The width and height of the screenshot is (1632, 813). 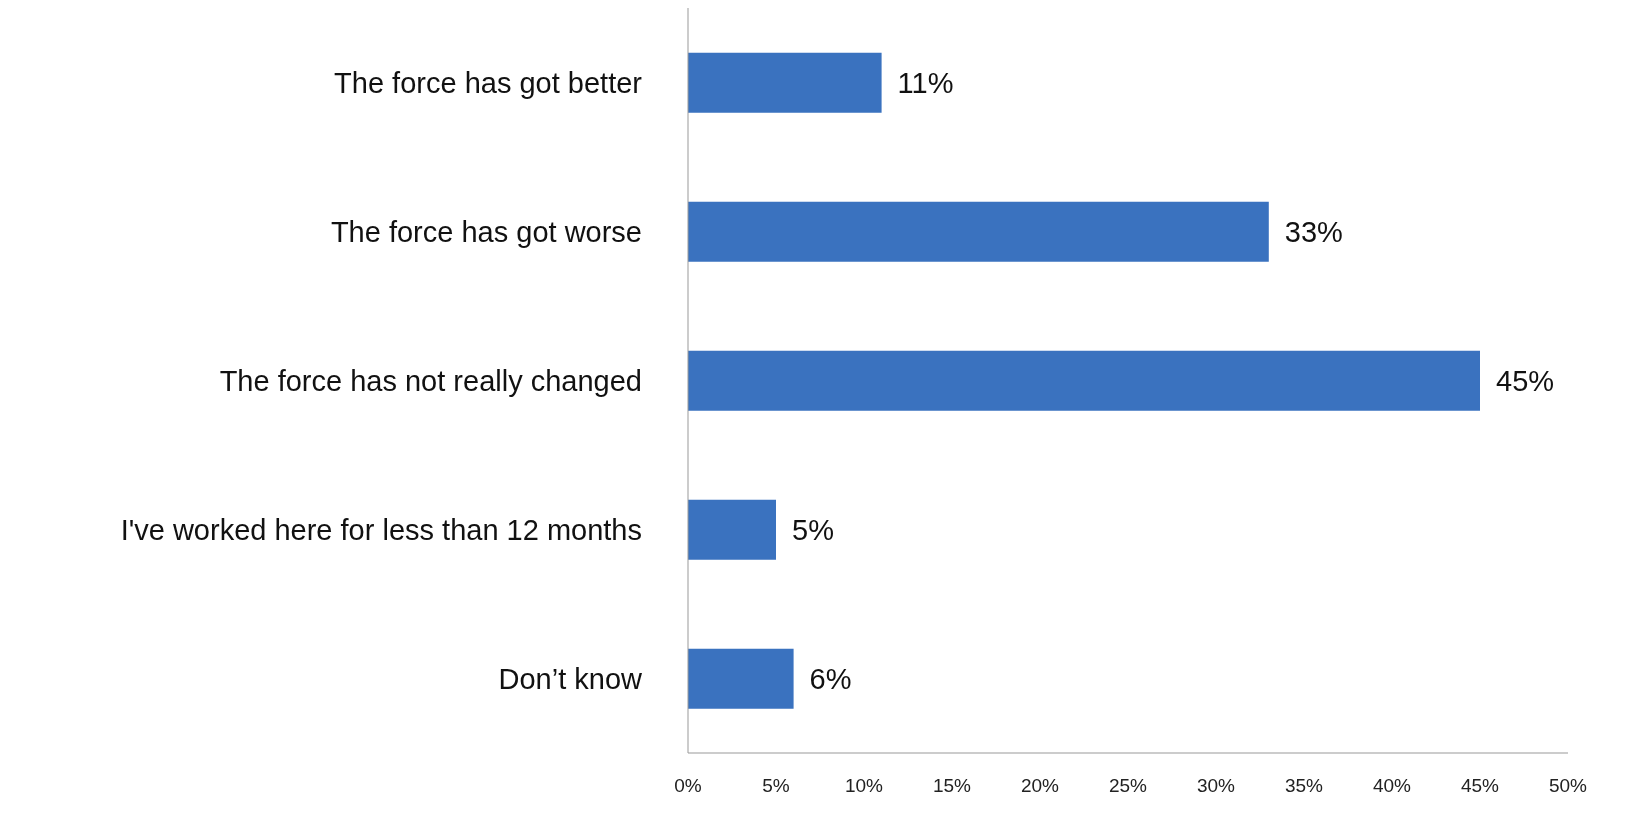 What do you see at coordinates (486, 231) in the screenshot?
I see `y-tick-label: The force has got worse` at bounding box center [486, 231].